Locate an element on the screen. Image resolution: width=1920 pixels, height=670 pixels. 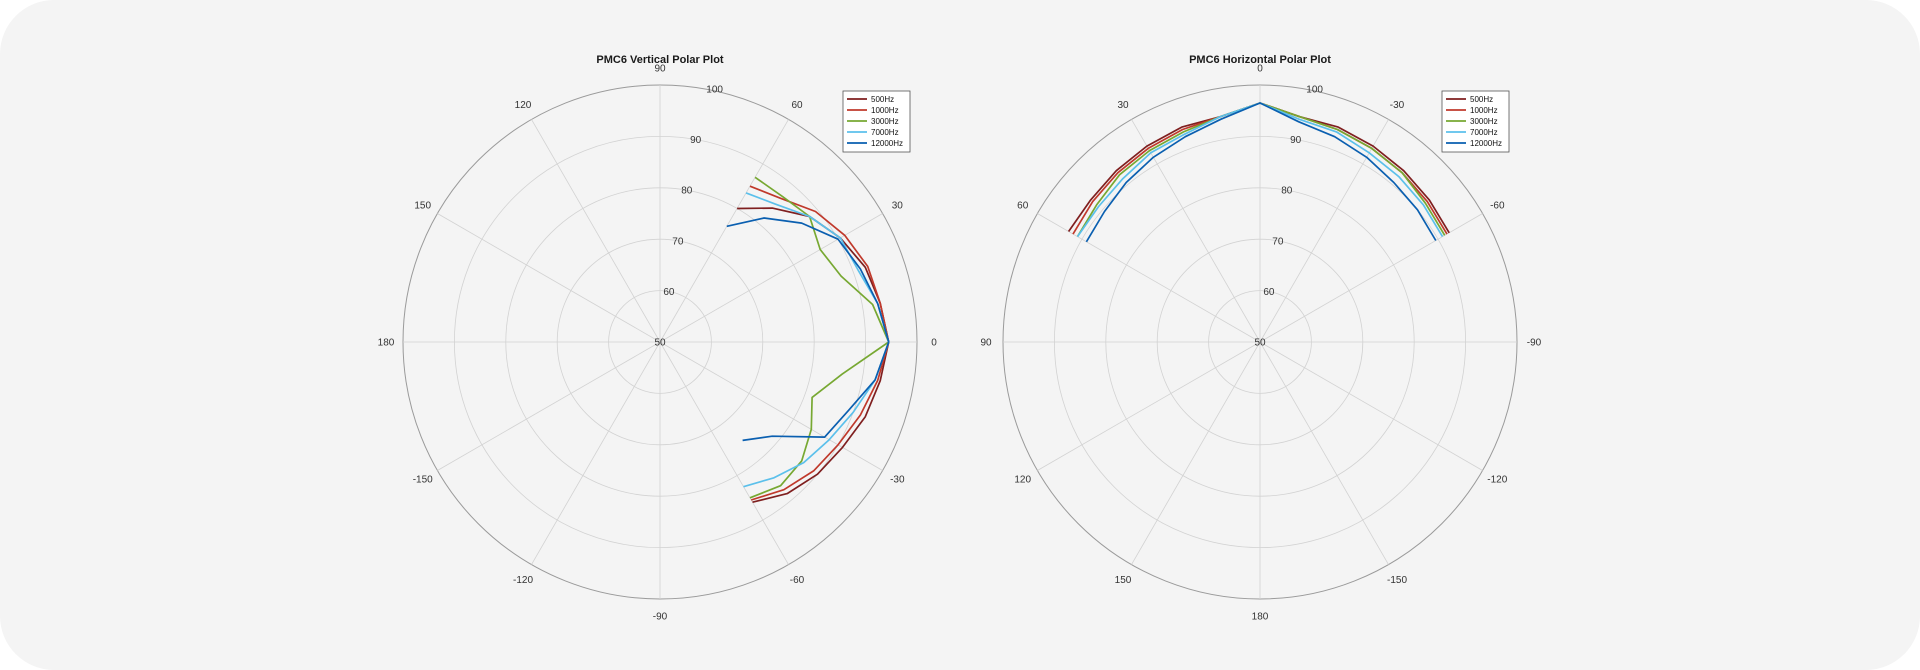
chart-title: PMC6 Vertical Polar Plot is located at coordinates (659, 60).